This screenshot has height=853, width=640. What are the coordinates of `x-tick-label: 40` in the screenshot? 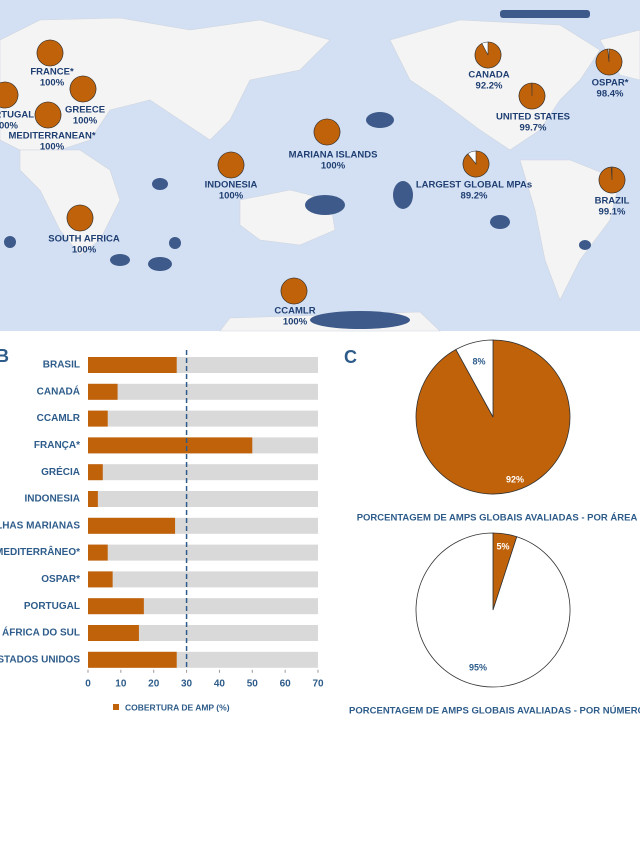 It's located at (220, 683).